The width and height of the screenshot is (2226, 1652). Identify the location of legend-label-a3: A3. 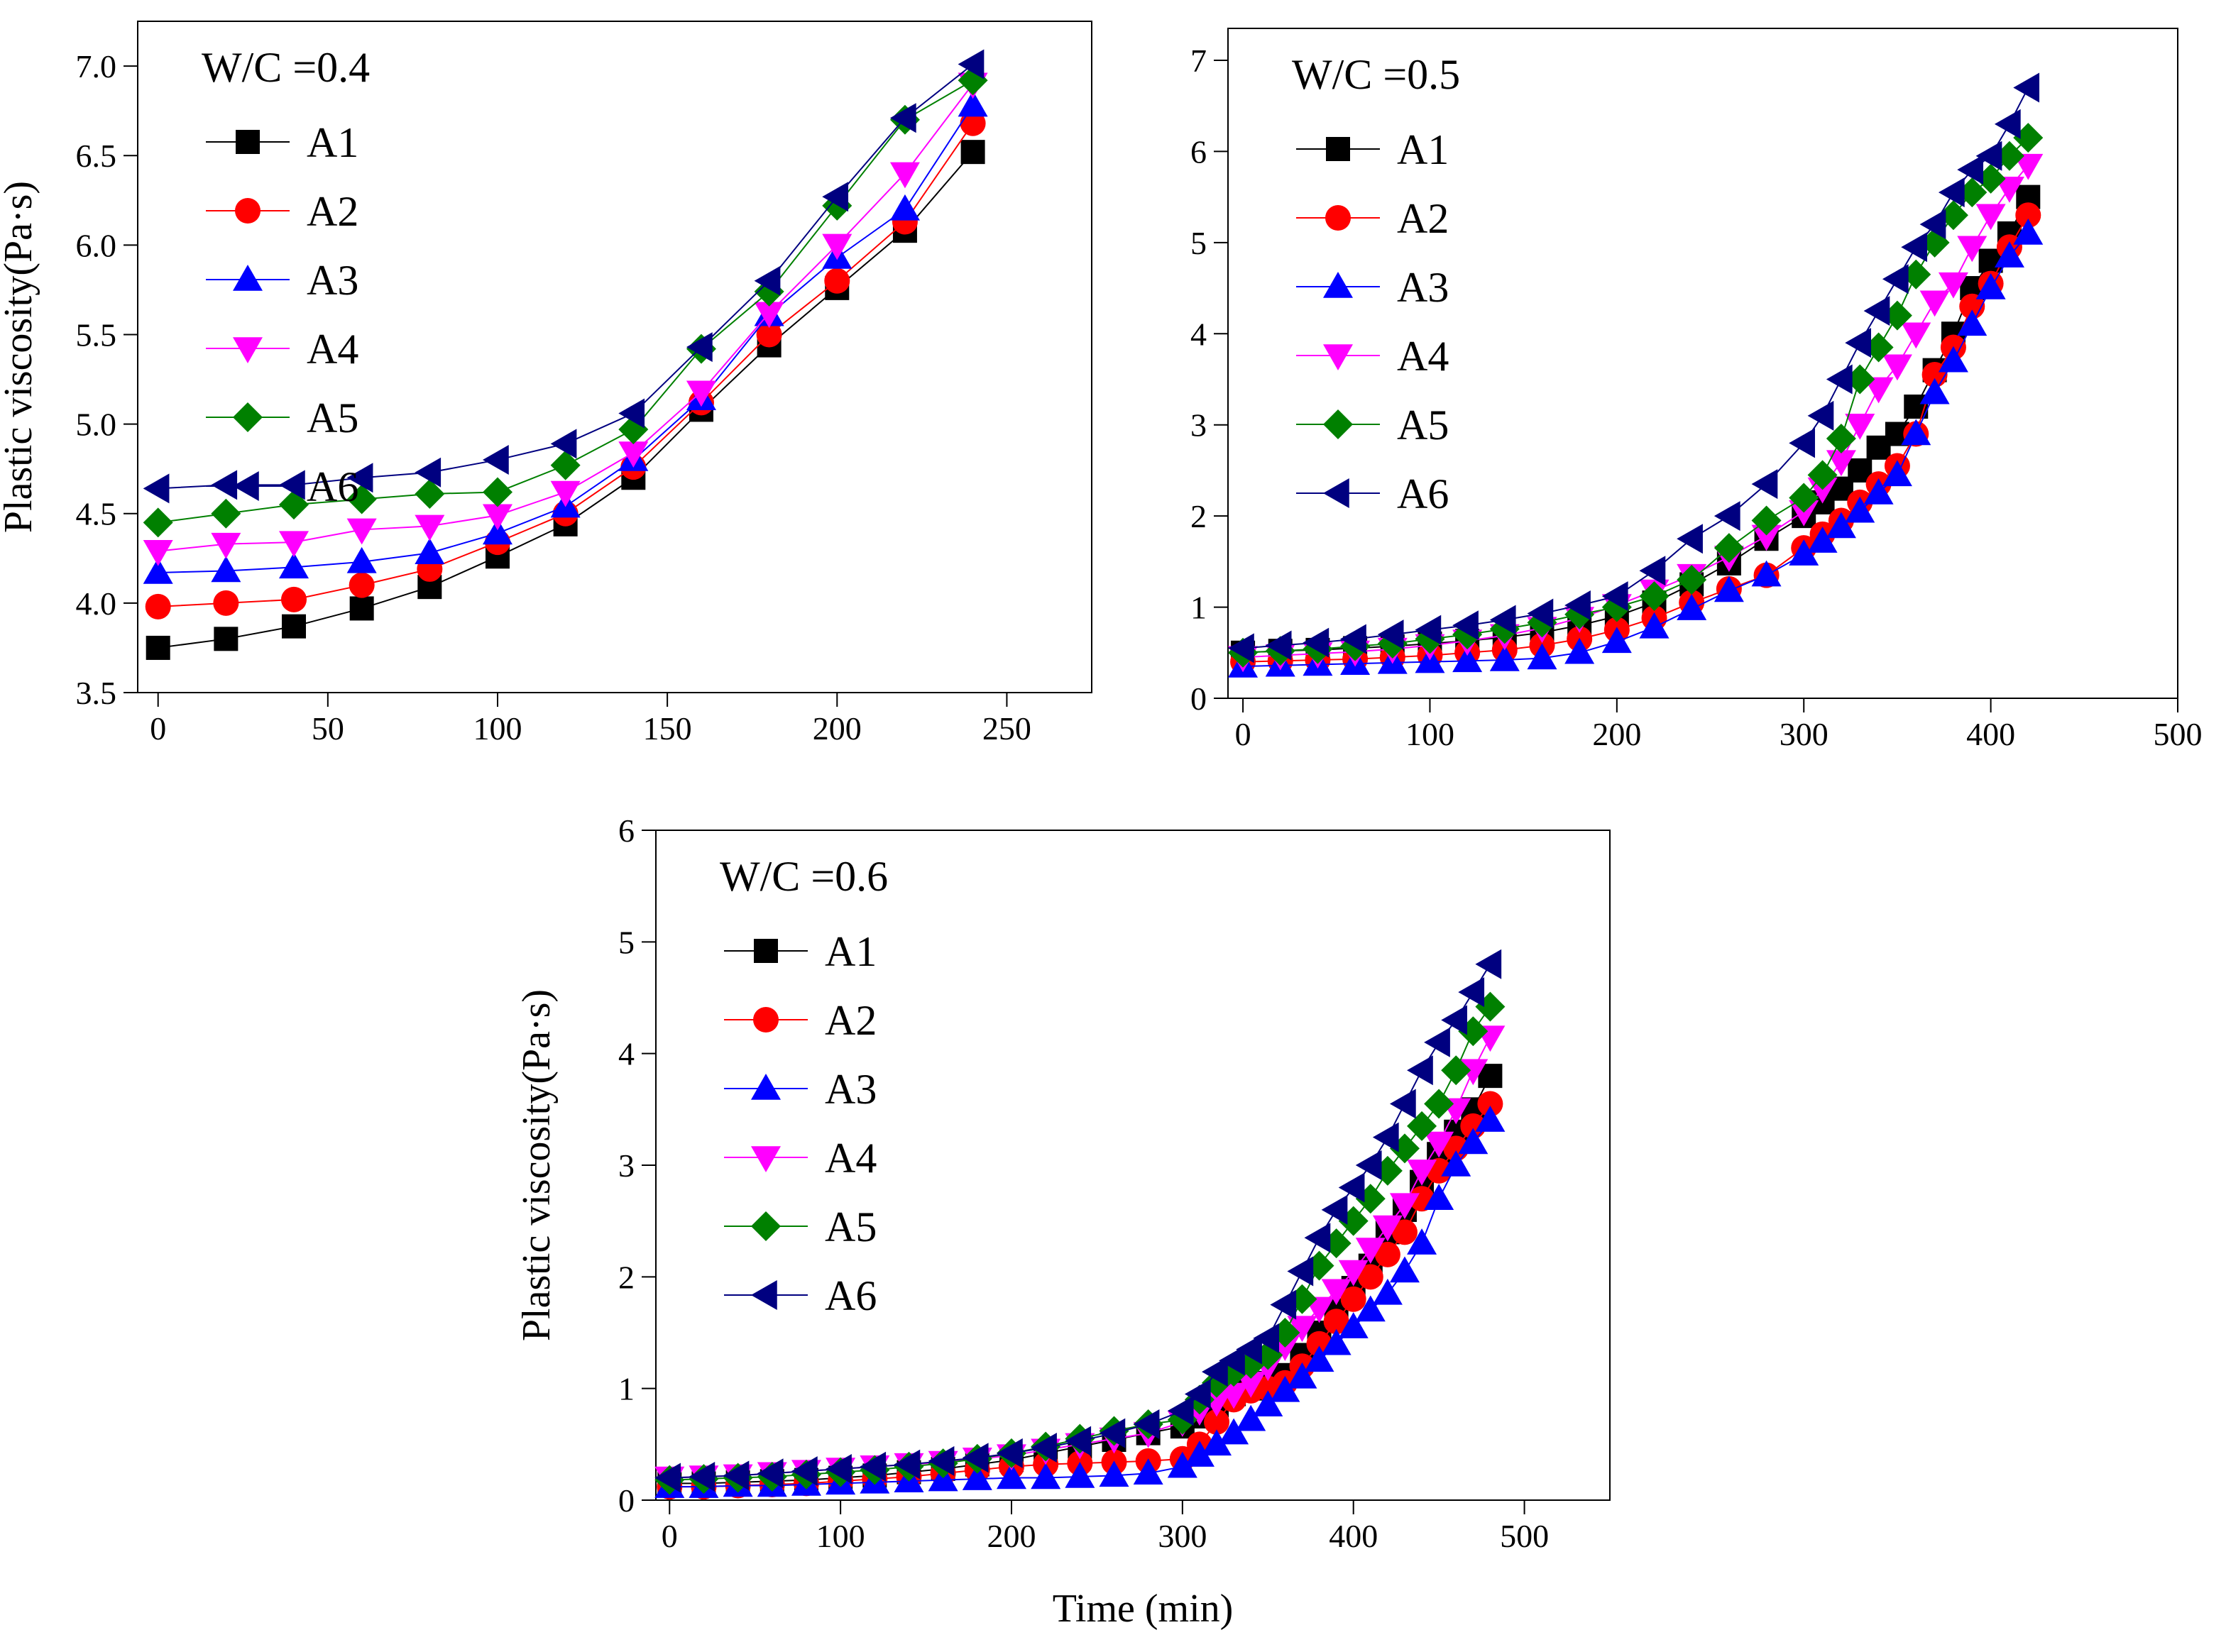
(1423, 287).